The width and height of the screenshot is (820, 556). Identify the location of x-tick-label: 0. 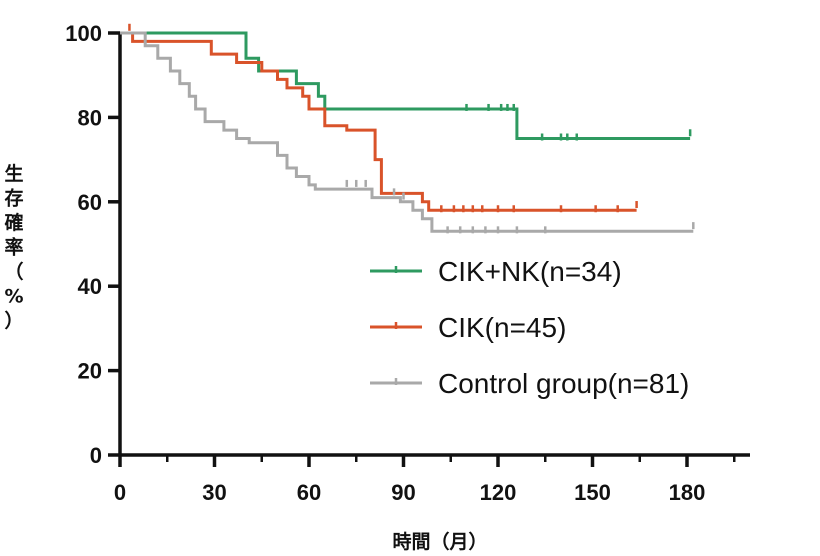
(120, 492).